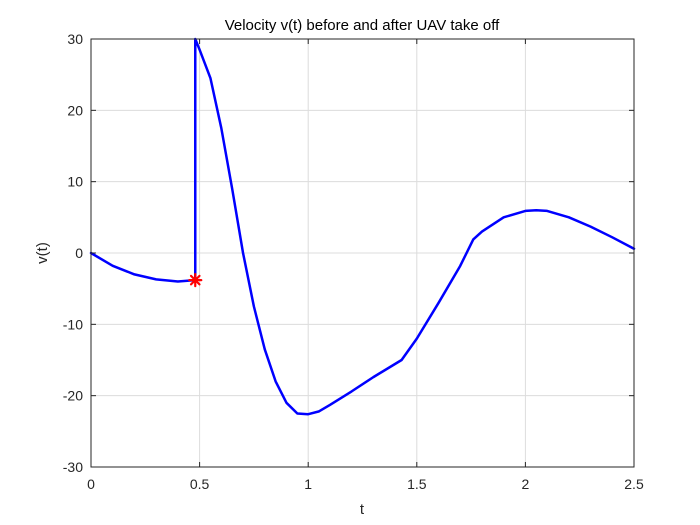  I want to click on y-axis-label: v(t), so click(42, 253).